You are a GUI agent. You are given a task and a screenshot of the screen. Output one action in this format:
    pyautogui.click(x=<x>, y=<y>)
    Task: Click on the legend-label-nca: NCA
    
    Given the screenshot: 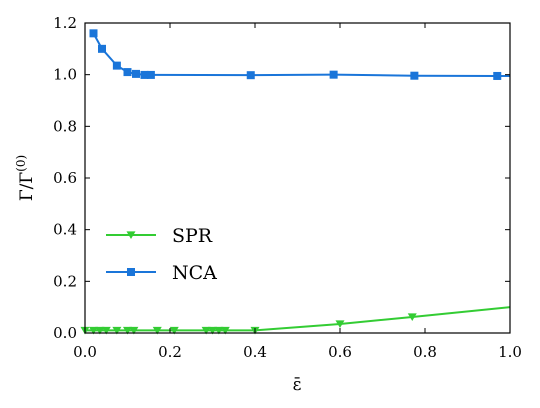 What is the action you would take?
    pyautogui.click(x=194, y=273)
    